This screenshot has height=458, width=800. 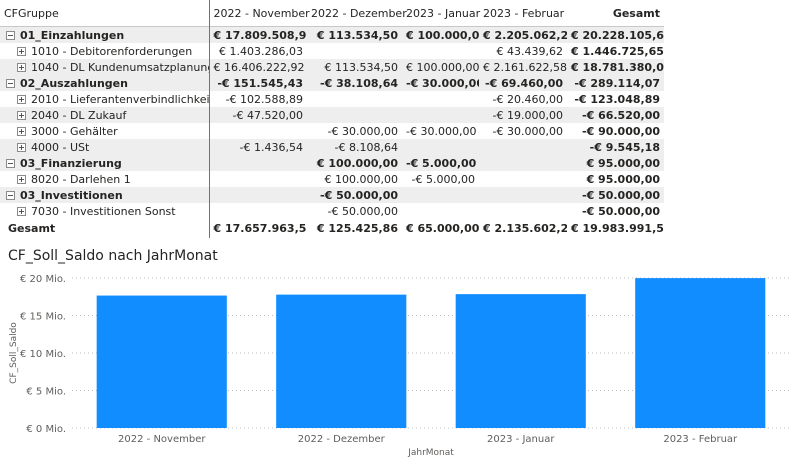 I want to click on row-total-cell: € 20.228.105,65, so click(x=615, y=34).